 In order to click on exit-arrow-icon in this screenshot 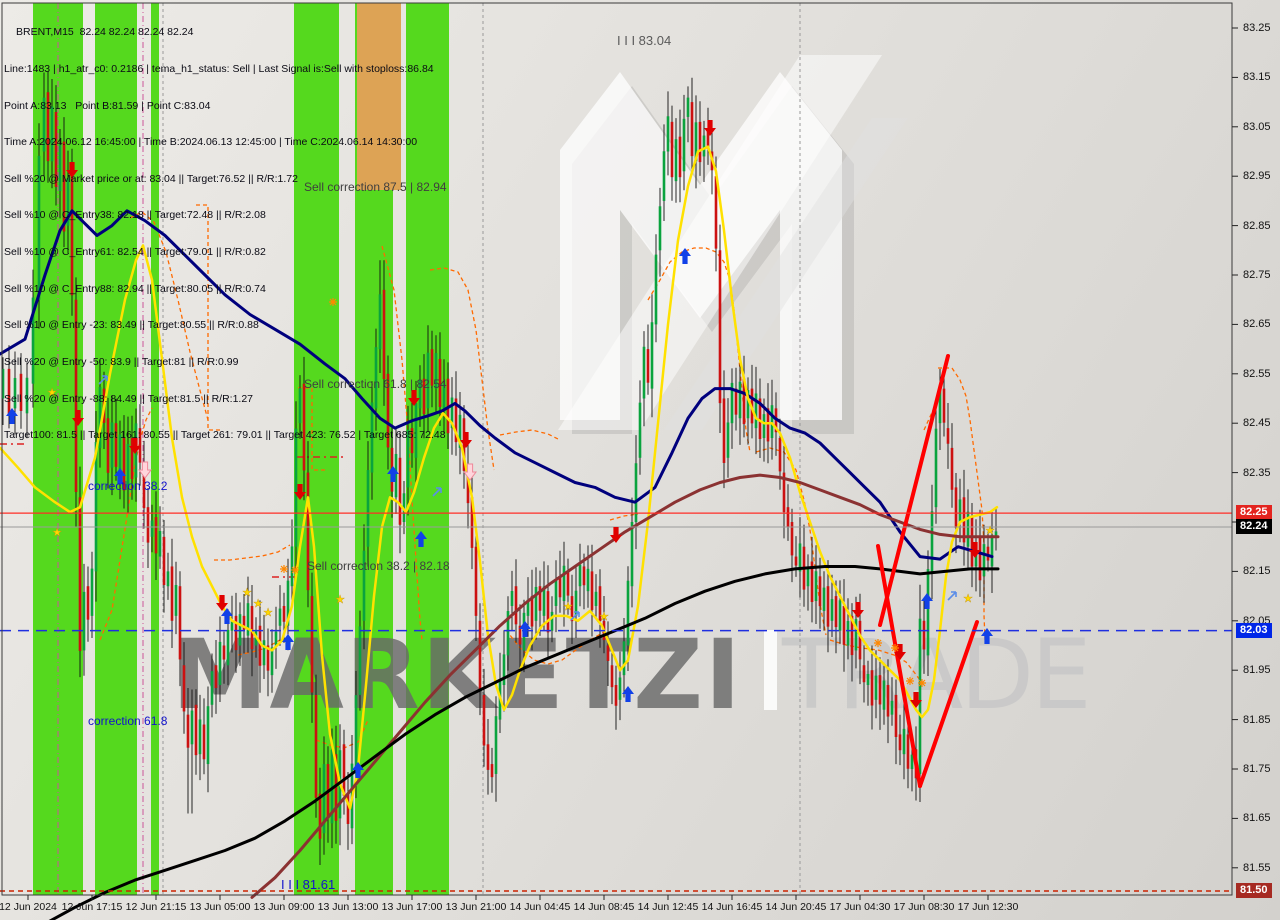, I will do `click(145, 470)`.